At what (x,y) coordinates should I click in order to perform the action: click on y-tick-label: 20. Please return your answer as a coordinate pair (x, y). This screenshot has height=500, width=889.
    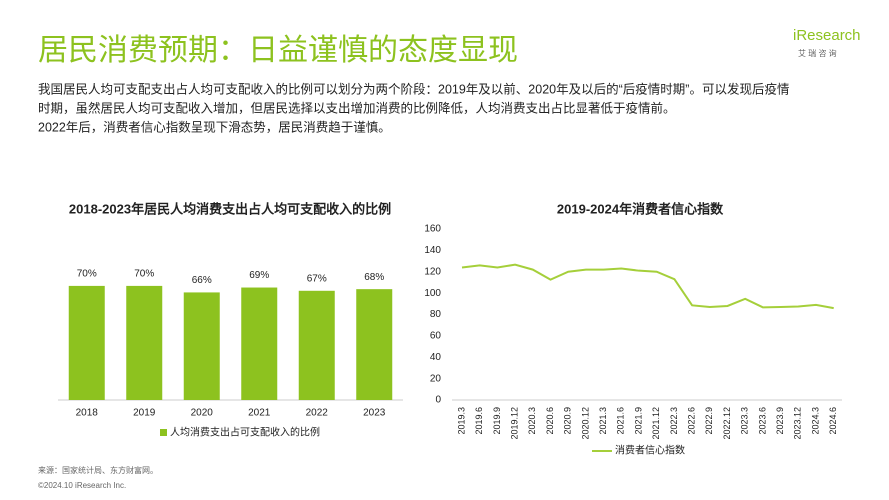
    Looking at the image, I should click on (436, 378).